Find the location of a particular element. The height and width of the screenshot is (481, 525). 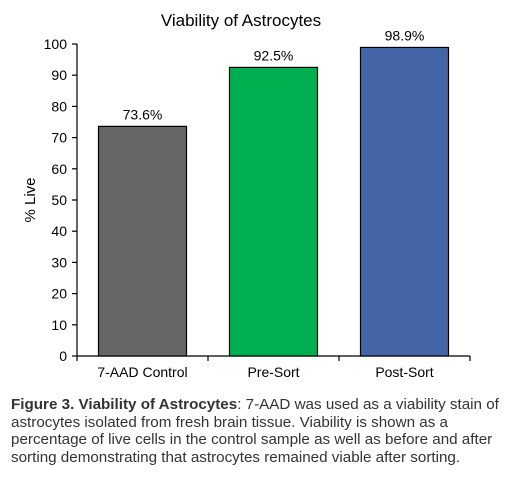

y-tick-label: 50 is located at coordinates (59, 200).